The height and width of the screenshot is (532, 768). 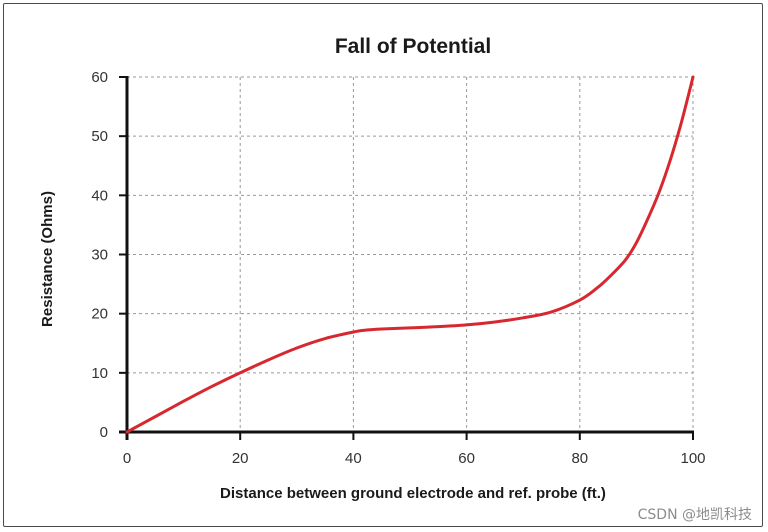 I want to click on x-tick-label-20: 20, so click(x=240, y=458).